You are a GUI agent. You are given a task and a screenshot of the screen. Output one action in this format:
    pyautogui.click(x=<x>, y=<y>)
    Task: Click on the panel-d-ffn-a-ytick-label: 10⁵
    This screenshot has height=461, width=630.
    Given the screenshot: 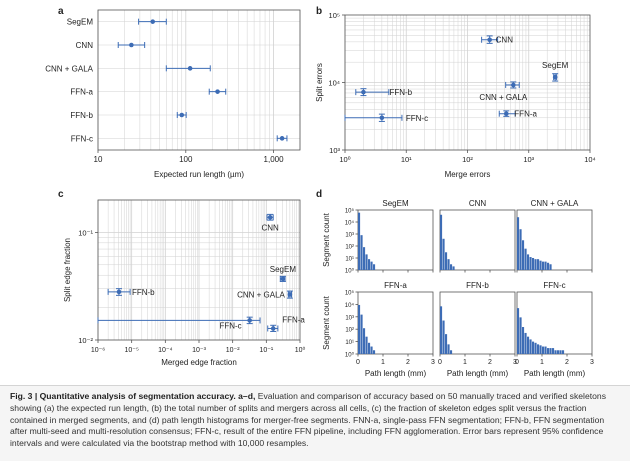 What is the action you would take?
    pyautogui.click(x=350, y=293)
    